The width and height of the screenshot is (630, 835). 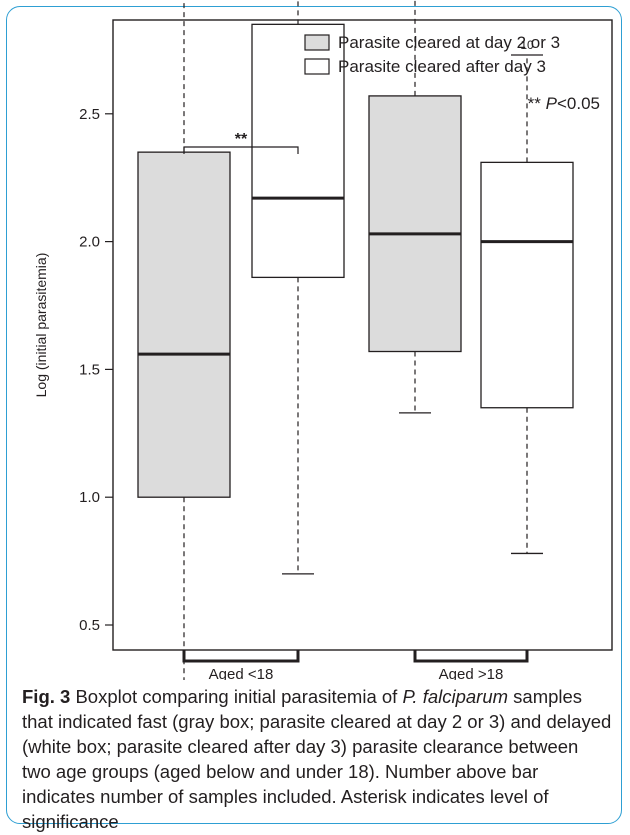 What do you see at coordinates (537, 103) in the screenshot?
I see `significance-note-stars: **` at bounding box center [537, 103].